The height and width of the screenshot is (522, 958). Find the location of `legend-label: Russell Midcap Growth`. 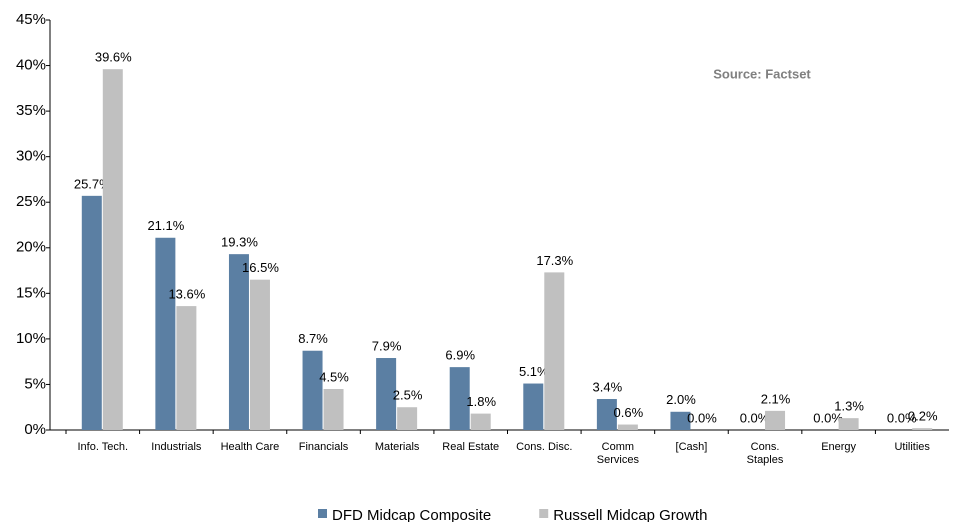

legend-label: Russell Midcap Growth is located at coordinates (630, 514).